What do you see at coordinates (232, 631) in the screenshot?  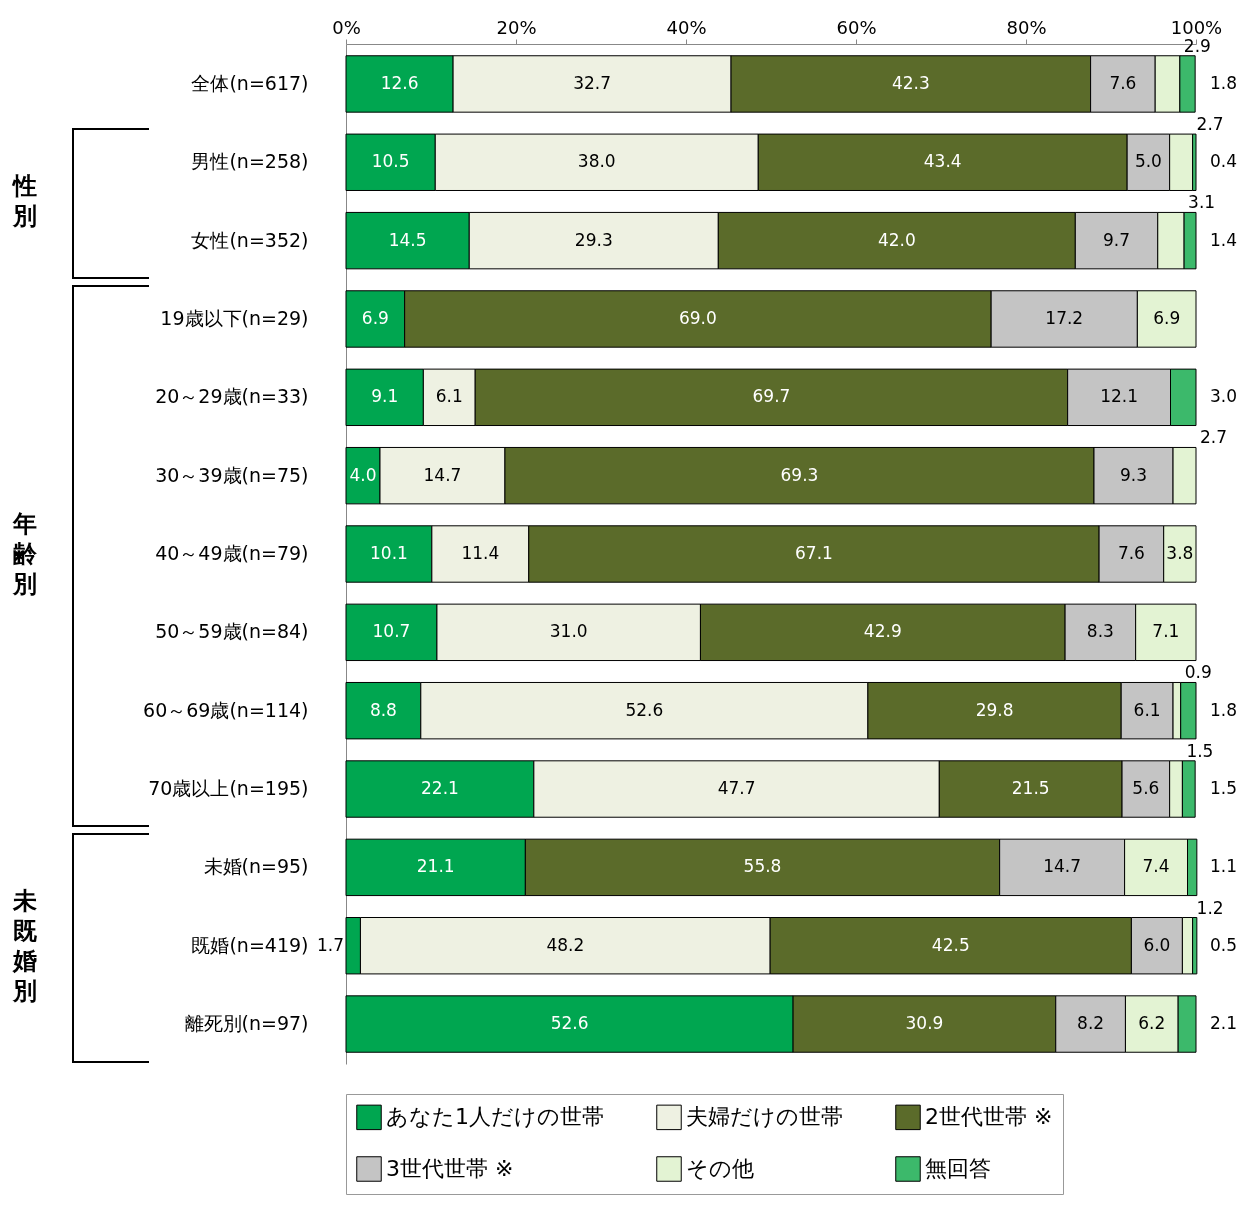 I see `y-tick-label: 50～59歳(n=84)` at bounding box center [232, 631].